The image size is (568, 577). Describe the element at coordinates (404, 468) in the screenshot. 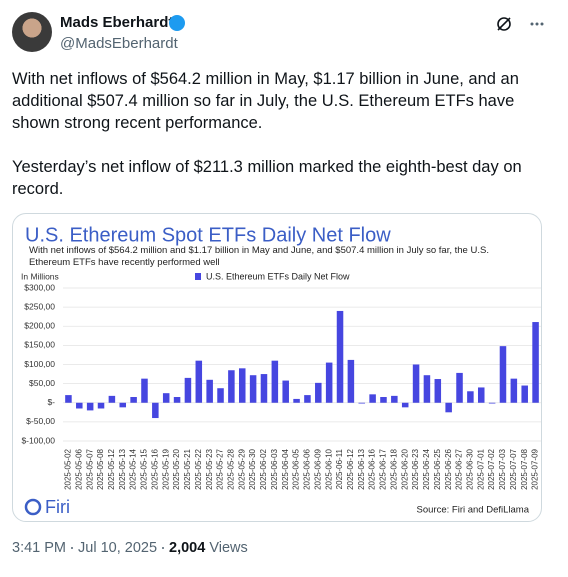

I see `x-tick-label: 2025-06-20` at that location.